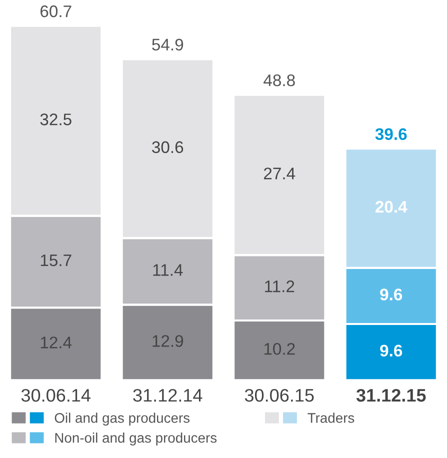 The height and width of the screenshot is (458, 447). Describe the element at coordinates (122, 419) in the screenshot. I see `legend-label: Oil and gas producers` at that location.